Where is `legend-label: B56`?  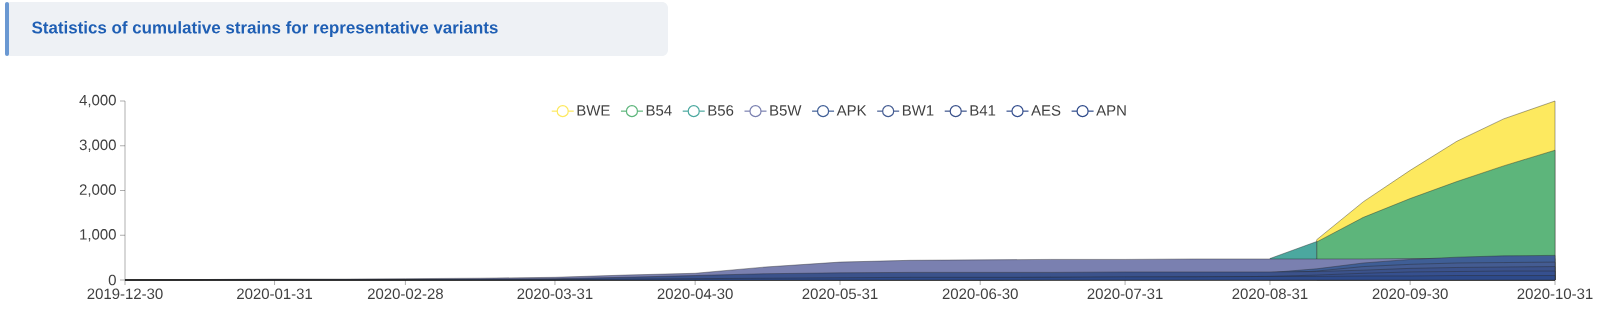
legend-label: B56 is located at coordinates (721, 110).